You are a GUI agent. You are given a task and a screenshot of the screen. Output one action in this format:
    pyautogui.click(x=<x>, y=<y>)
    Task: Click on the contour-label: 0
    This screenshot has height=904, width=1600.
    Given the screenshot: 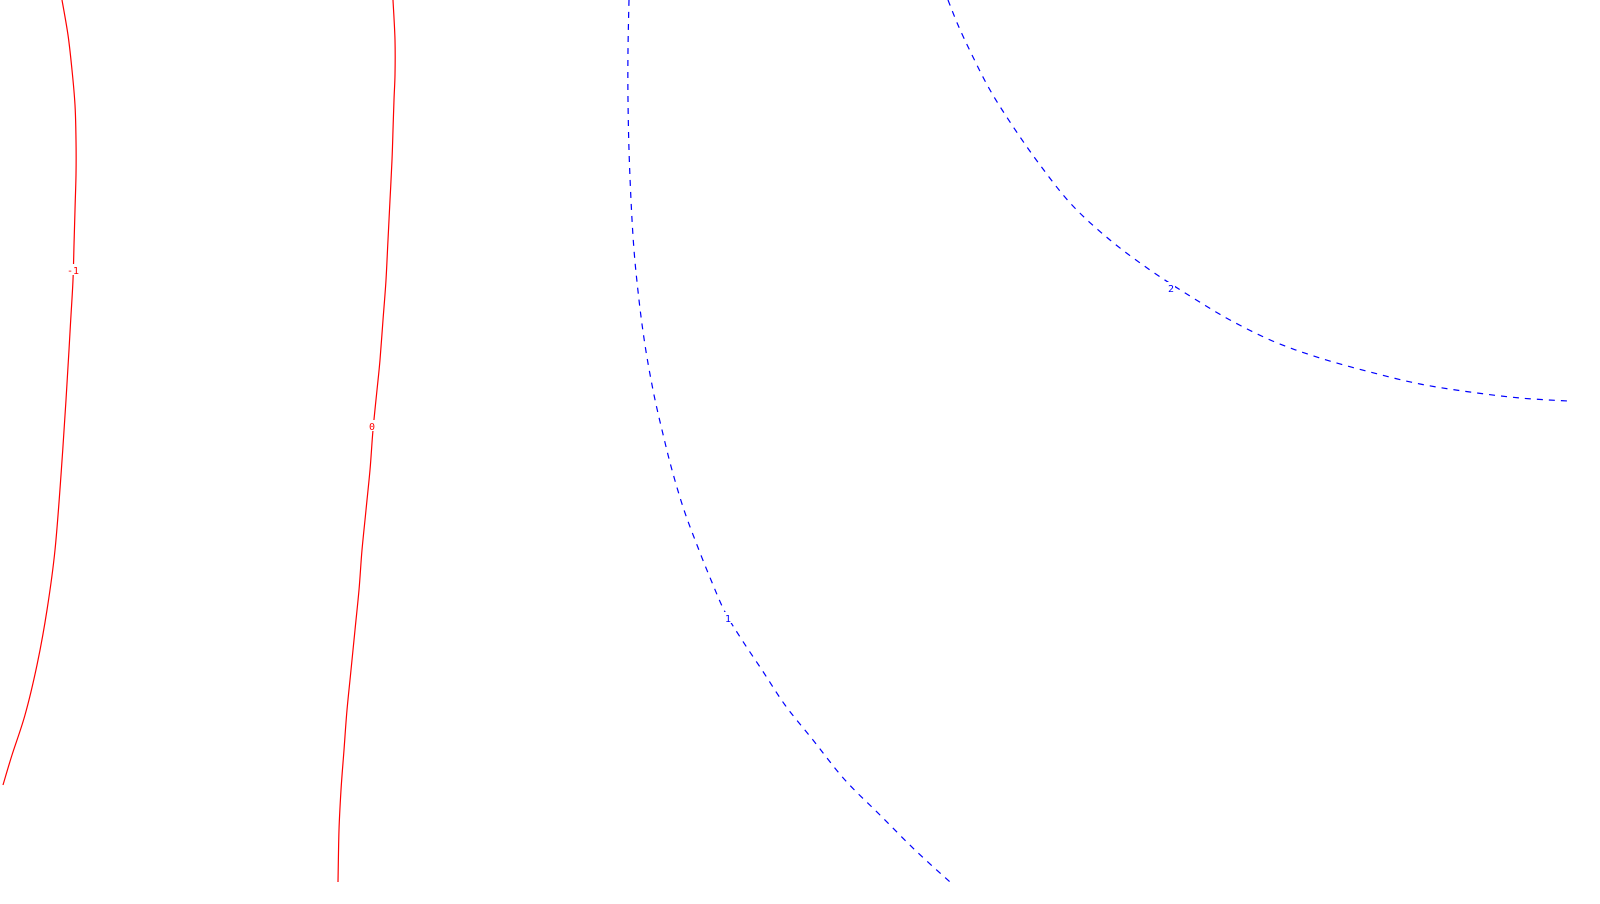 What is the action you would take?
    pyautogui.click(x=372, y=427)
    